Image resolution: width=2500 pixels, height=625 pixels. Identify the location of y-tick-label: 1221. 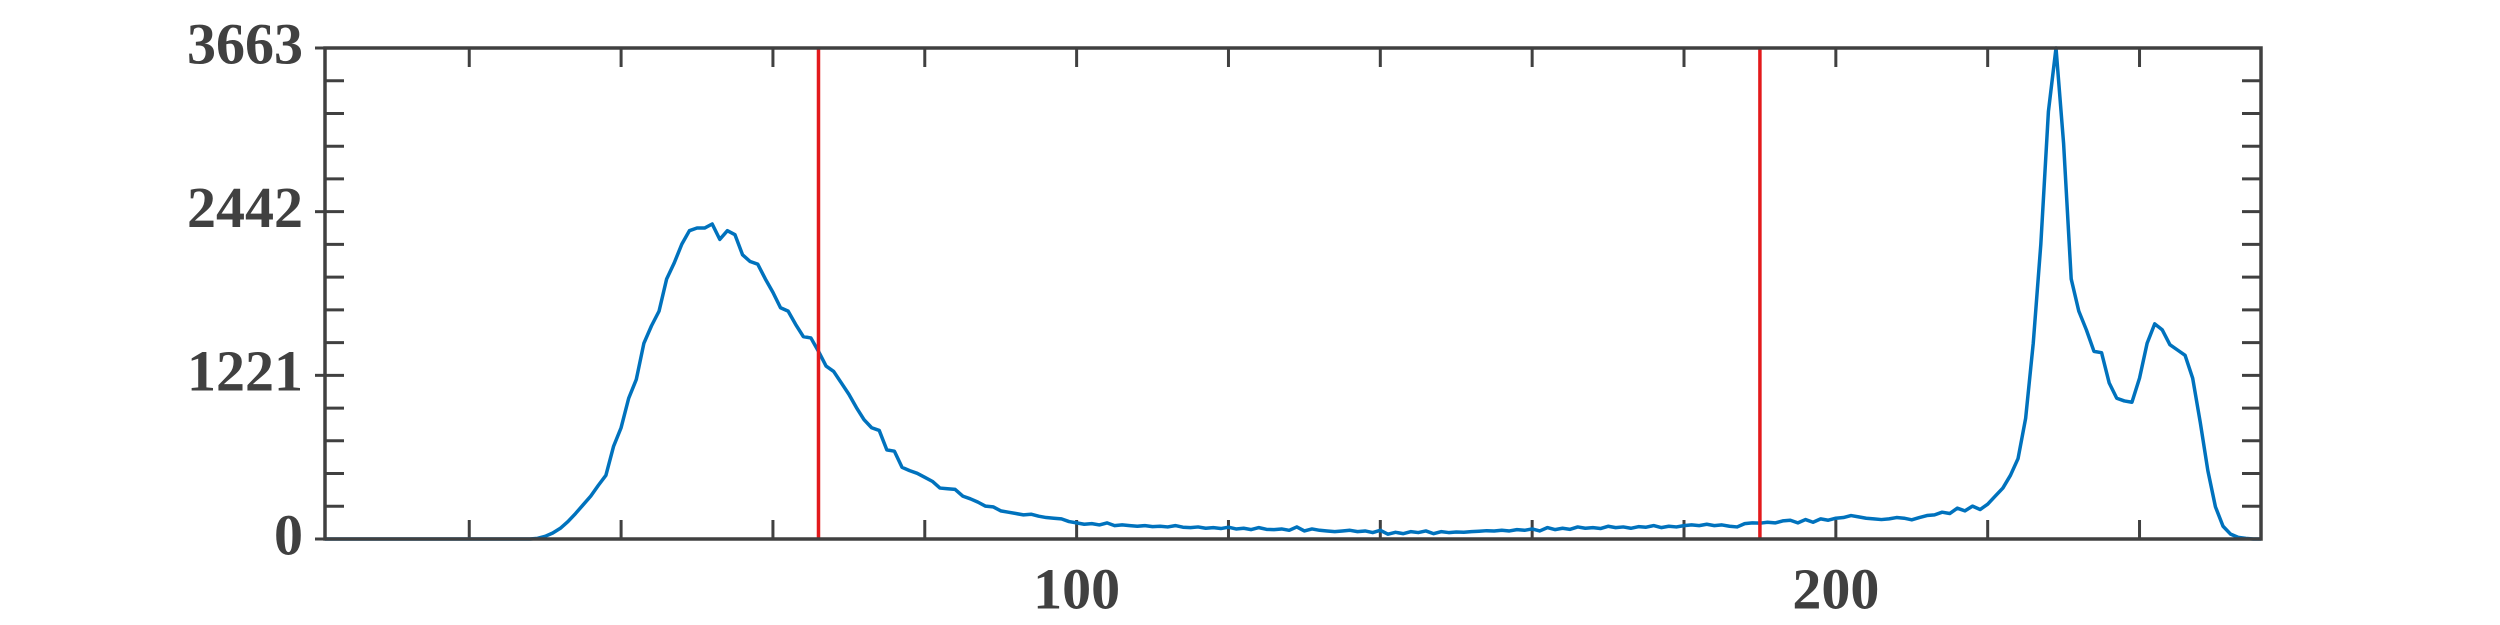
(245, 371).